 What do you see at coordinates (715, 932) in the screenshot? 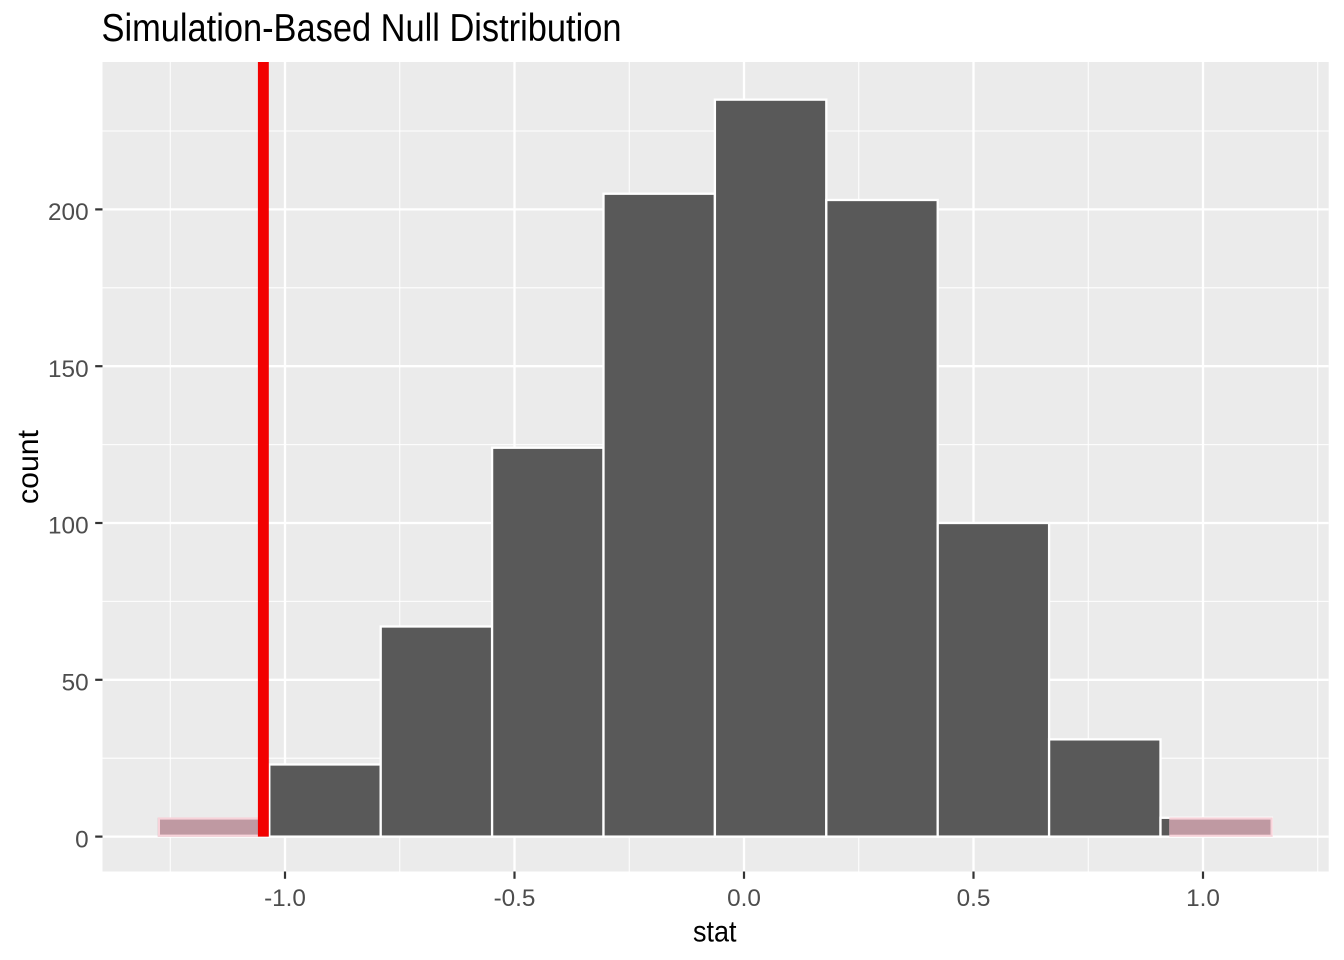
I see `svg-text: stat` at bounding box center [715, 932].